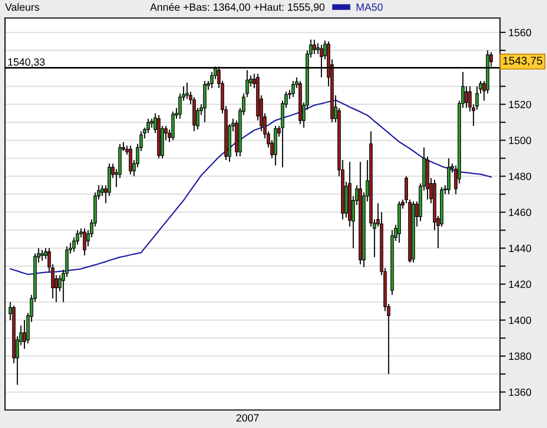 Image resolution: width=547 pixels, height=428 pixels. What do you see at coordinates (26, 62) in the screenshot?
I see `ref-line-label: 1540,33` at bounding box center [26, 62].